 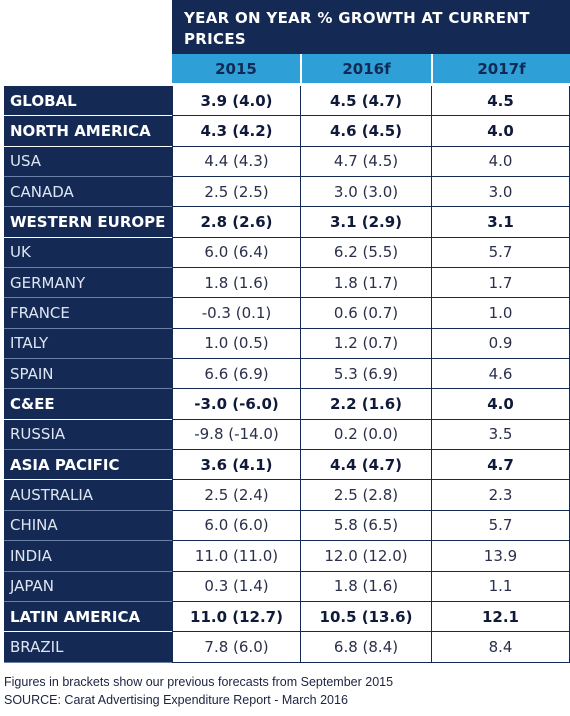 What do you see at coordinates (365, 374) in the screenshot?
I see `value-2016f: 5.3 (6.9)` at bounding box center [365, 374].